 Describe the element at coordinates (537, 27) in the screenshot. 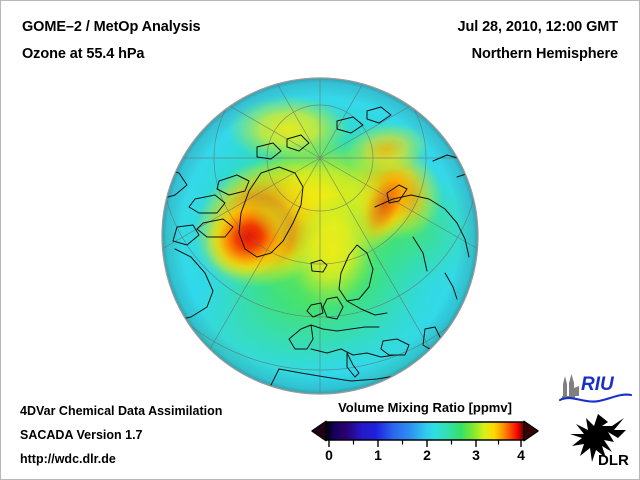

I see `timestamp-label: Jul 28, 2010, 12:00 GMT` at that location.